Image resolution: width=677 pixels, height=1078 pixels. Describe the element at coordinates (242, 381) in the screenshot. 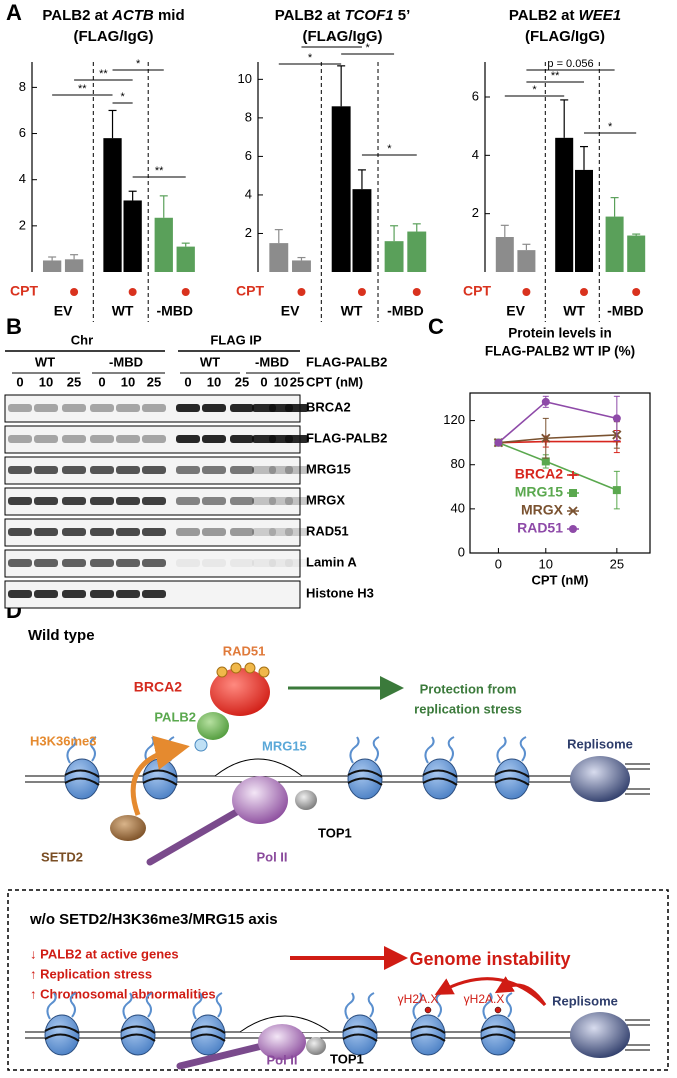

I see `lane-label: 25` at that location.